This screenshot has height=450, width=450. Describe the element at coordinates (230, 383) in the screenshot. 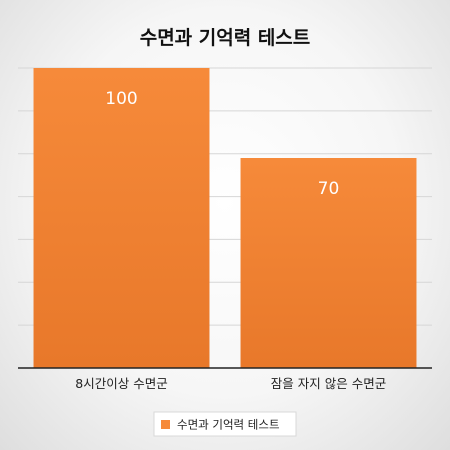

I see `category-labels: 8시간이상 수면군 잠을 자지 않은 수면군` at that location.